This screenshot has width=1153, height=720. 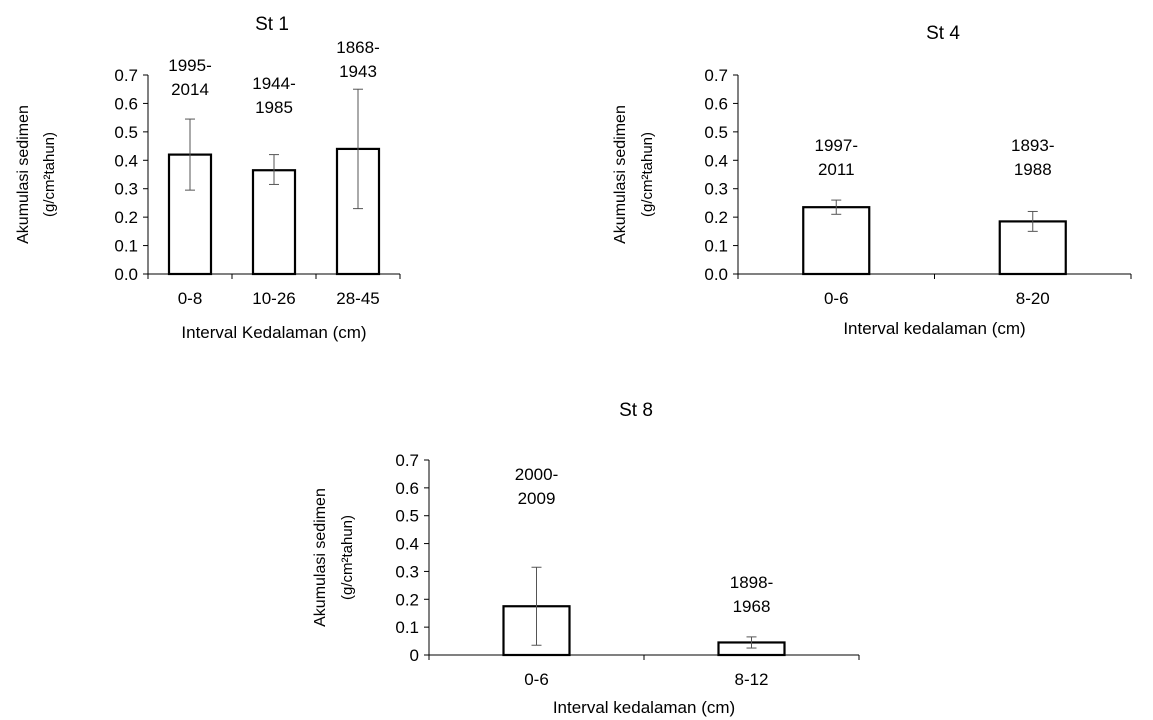 What do you see at coordinates (943, 33) in the screenshot?
I see `chart-title: St 4` at bounding box center [943, 33].